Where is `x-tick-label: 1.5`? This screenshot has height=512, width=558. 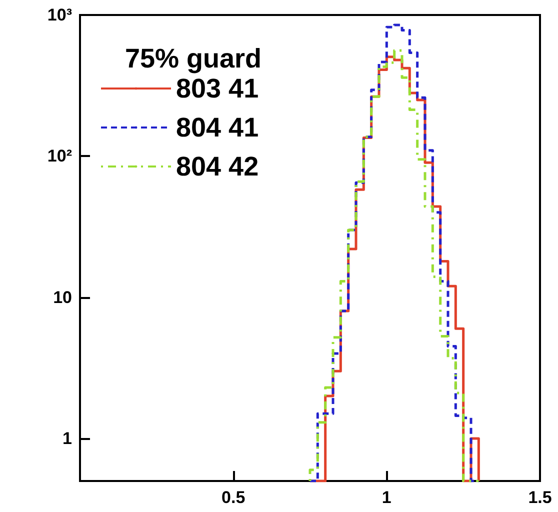
x-tick-label: 1.5 is located at coordinates (540, 497).